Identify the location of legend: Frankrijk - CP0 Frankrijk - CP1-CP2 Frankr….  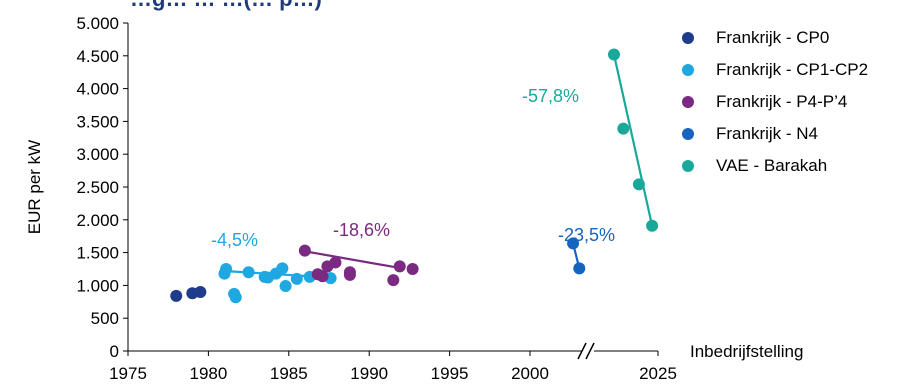
(775, 104).